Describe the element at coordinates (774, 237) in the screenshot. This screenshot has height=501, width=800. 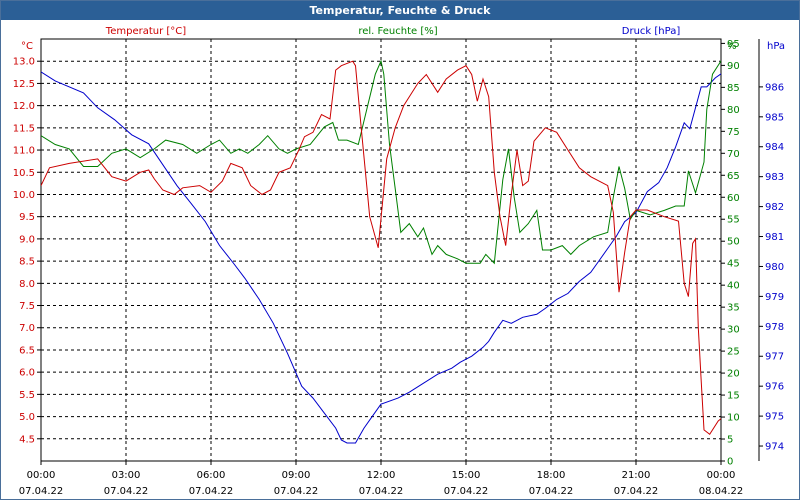
I see `pressure-tick-label: 981` at that location.